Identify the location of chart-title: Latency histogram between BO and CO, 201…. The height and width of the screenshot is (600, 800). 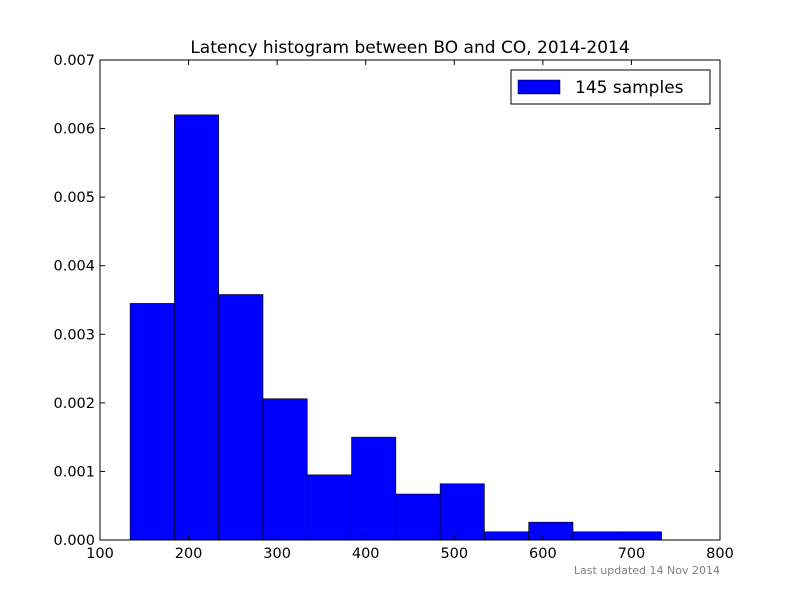
(409, 48).